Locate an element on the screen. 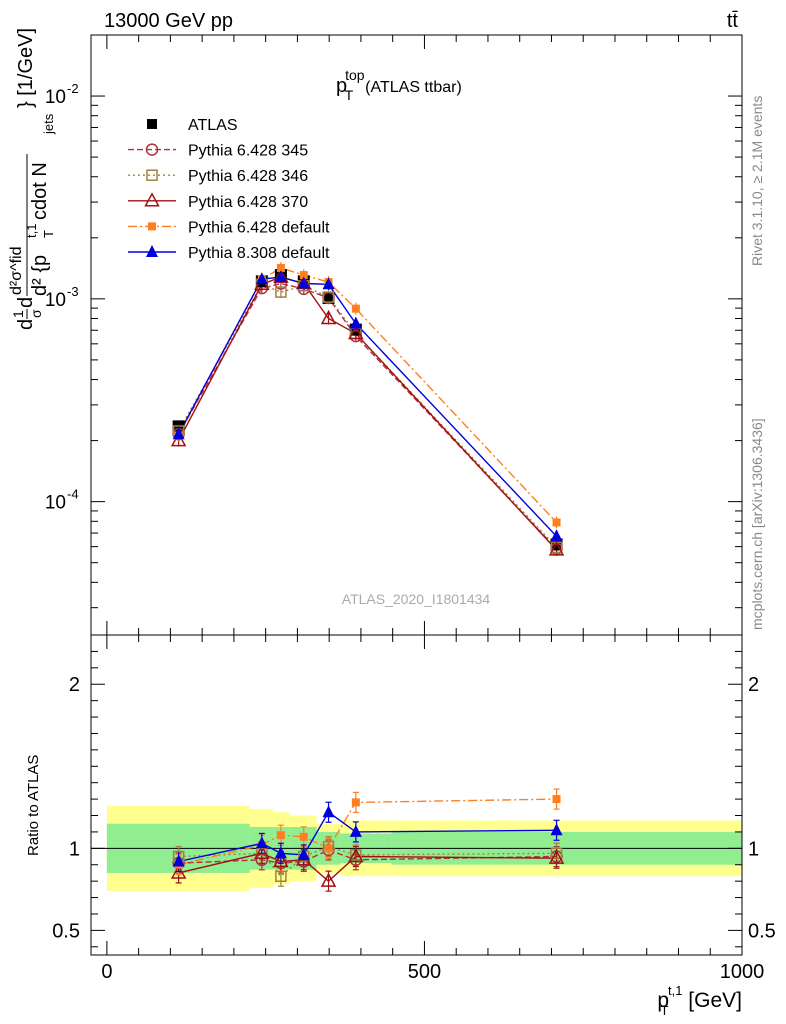 The height and width of the screenshot is (1024, 786). main-ytick-labels: 10-210-310-4 is located at coordinates (62, 297).